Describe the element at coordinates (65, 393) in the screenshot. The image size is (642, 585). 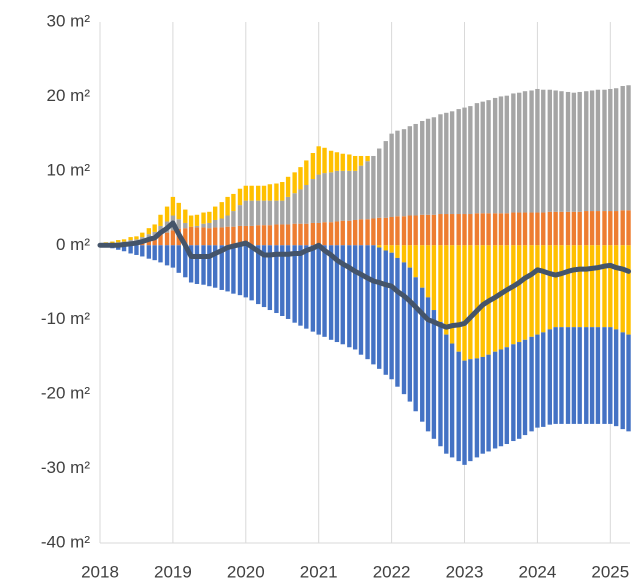
I see `y-tick-label: -20 m²` at that location.